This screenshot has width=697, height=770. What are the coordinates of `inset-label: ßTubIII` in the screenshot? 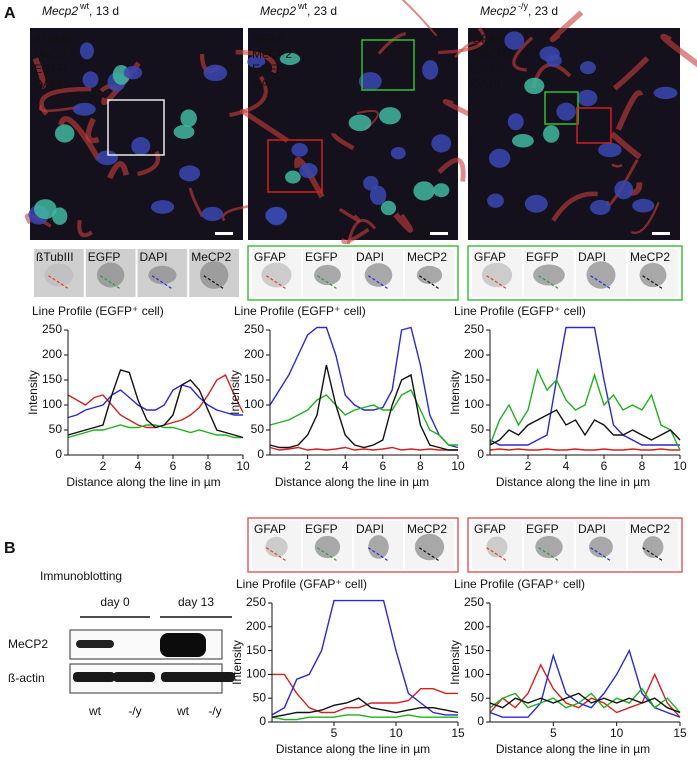 It's located at (55, 257).